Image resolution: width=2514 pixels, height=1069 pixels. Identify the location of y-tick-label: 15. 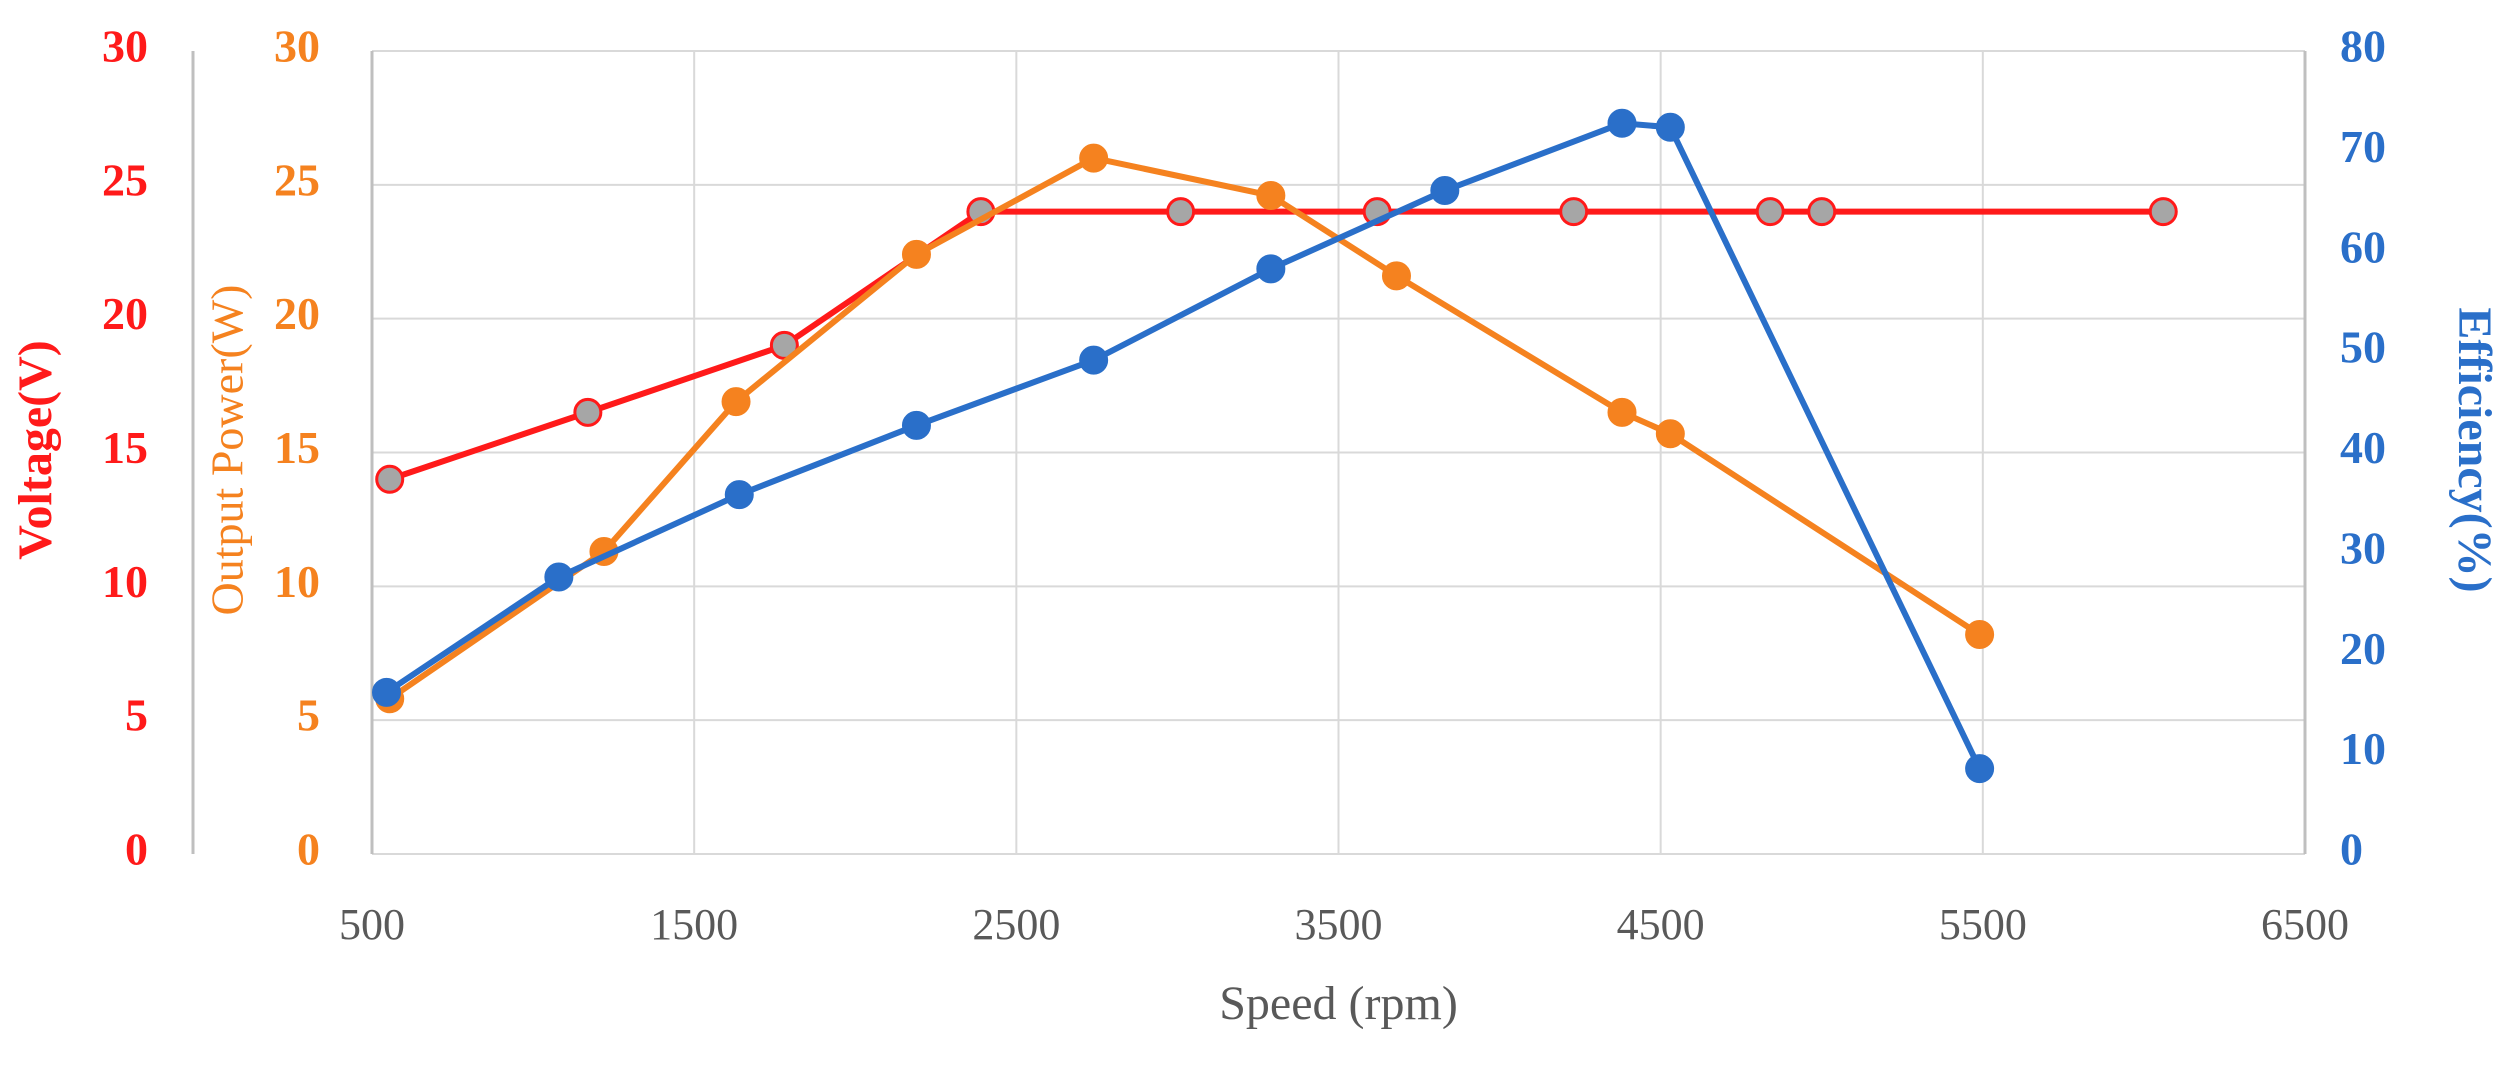
(125, 447).